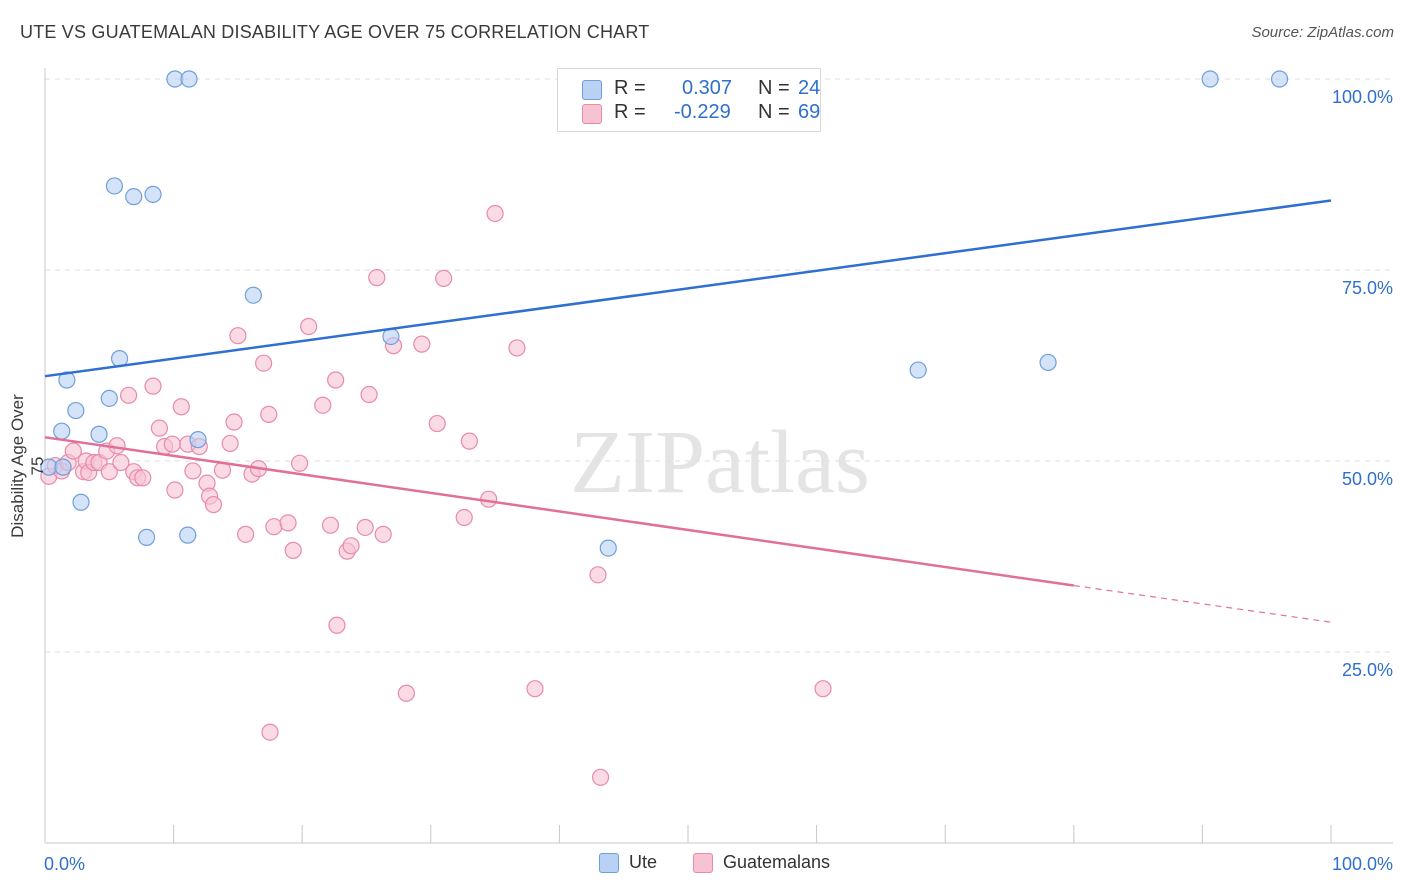  What do you see at coordinates (592, 114) in the screenshot?
I see `guatemalans-swatch` at bounding box center [592, 114].